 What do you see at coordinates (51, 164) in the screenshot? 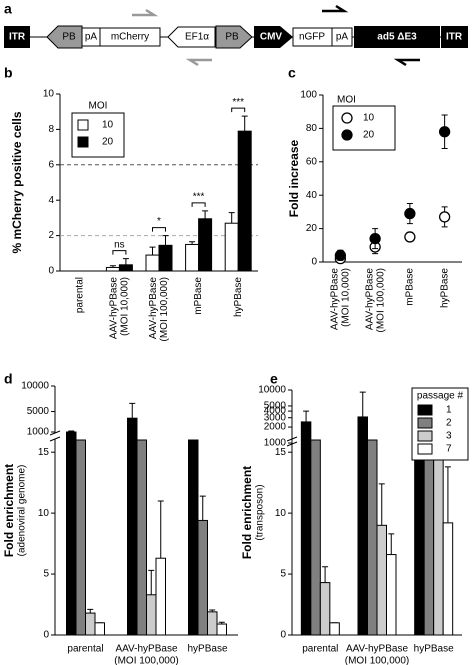
I see `y-tick-label: 6` at bounding box center [51, 164].